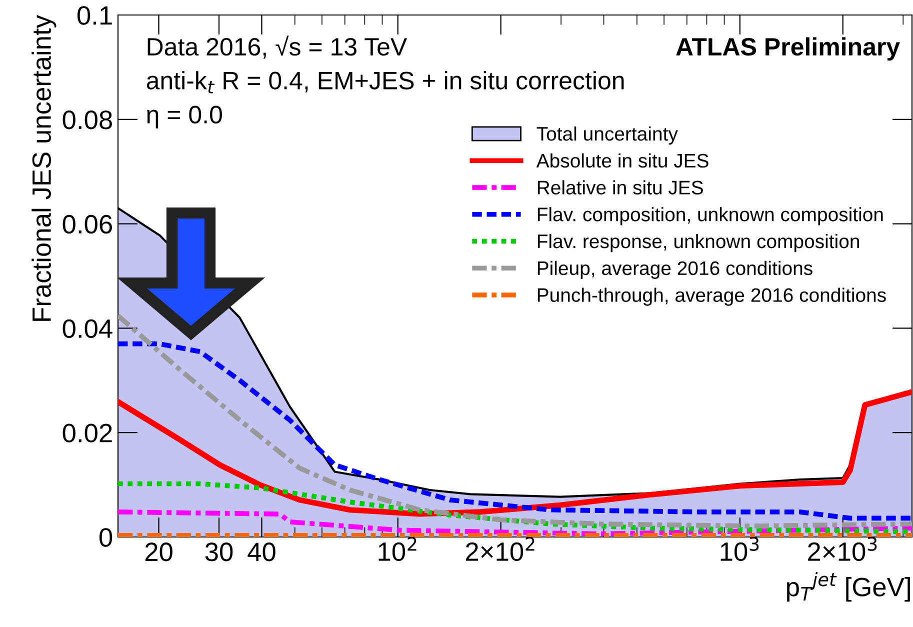  I want to click on x-tick-label: 2×10$^{3}$, so click(842, 549).